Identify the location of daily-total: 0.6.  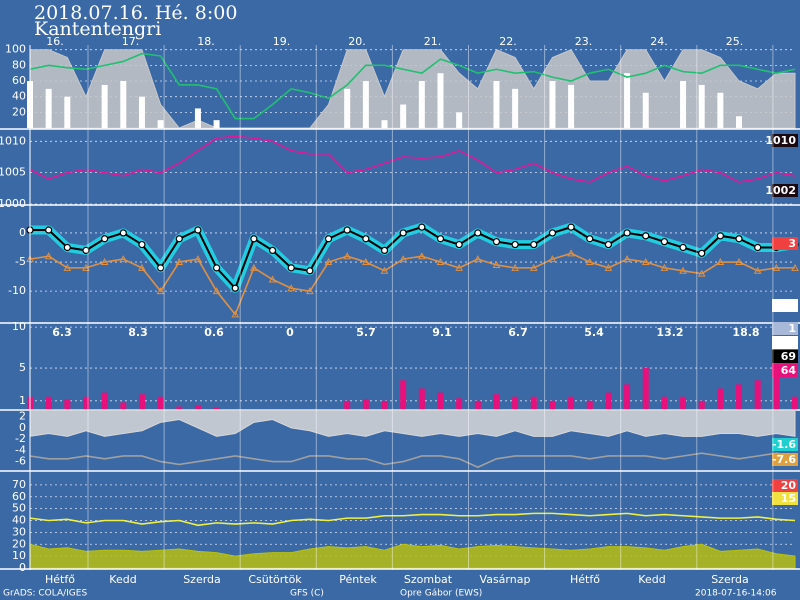
(214, 332).